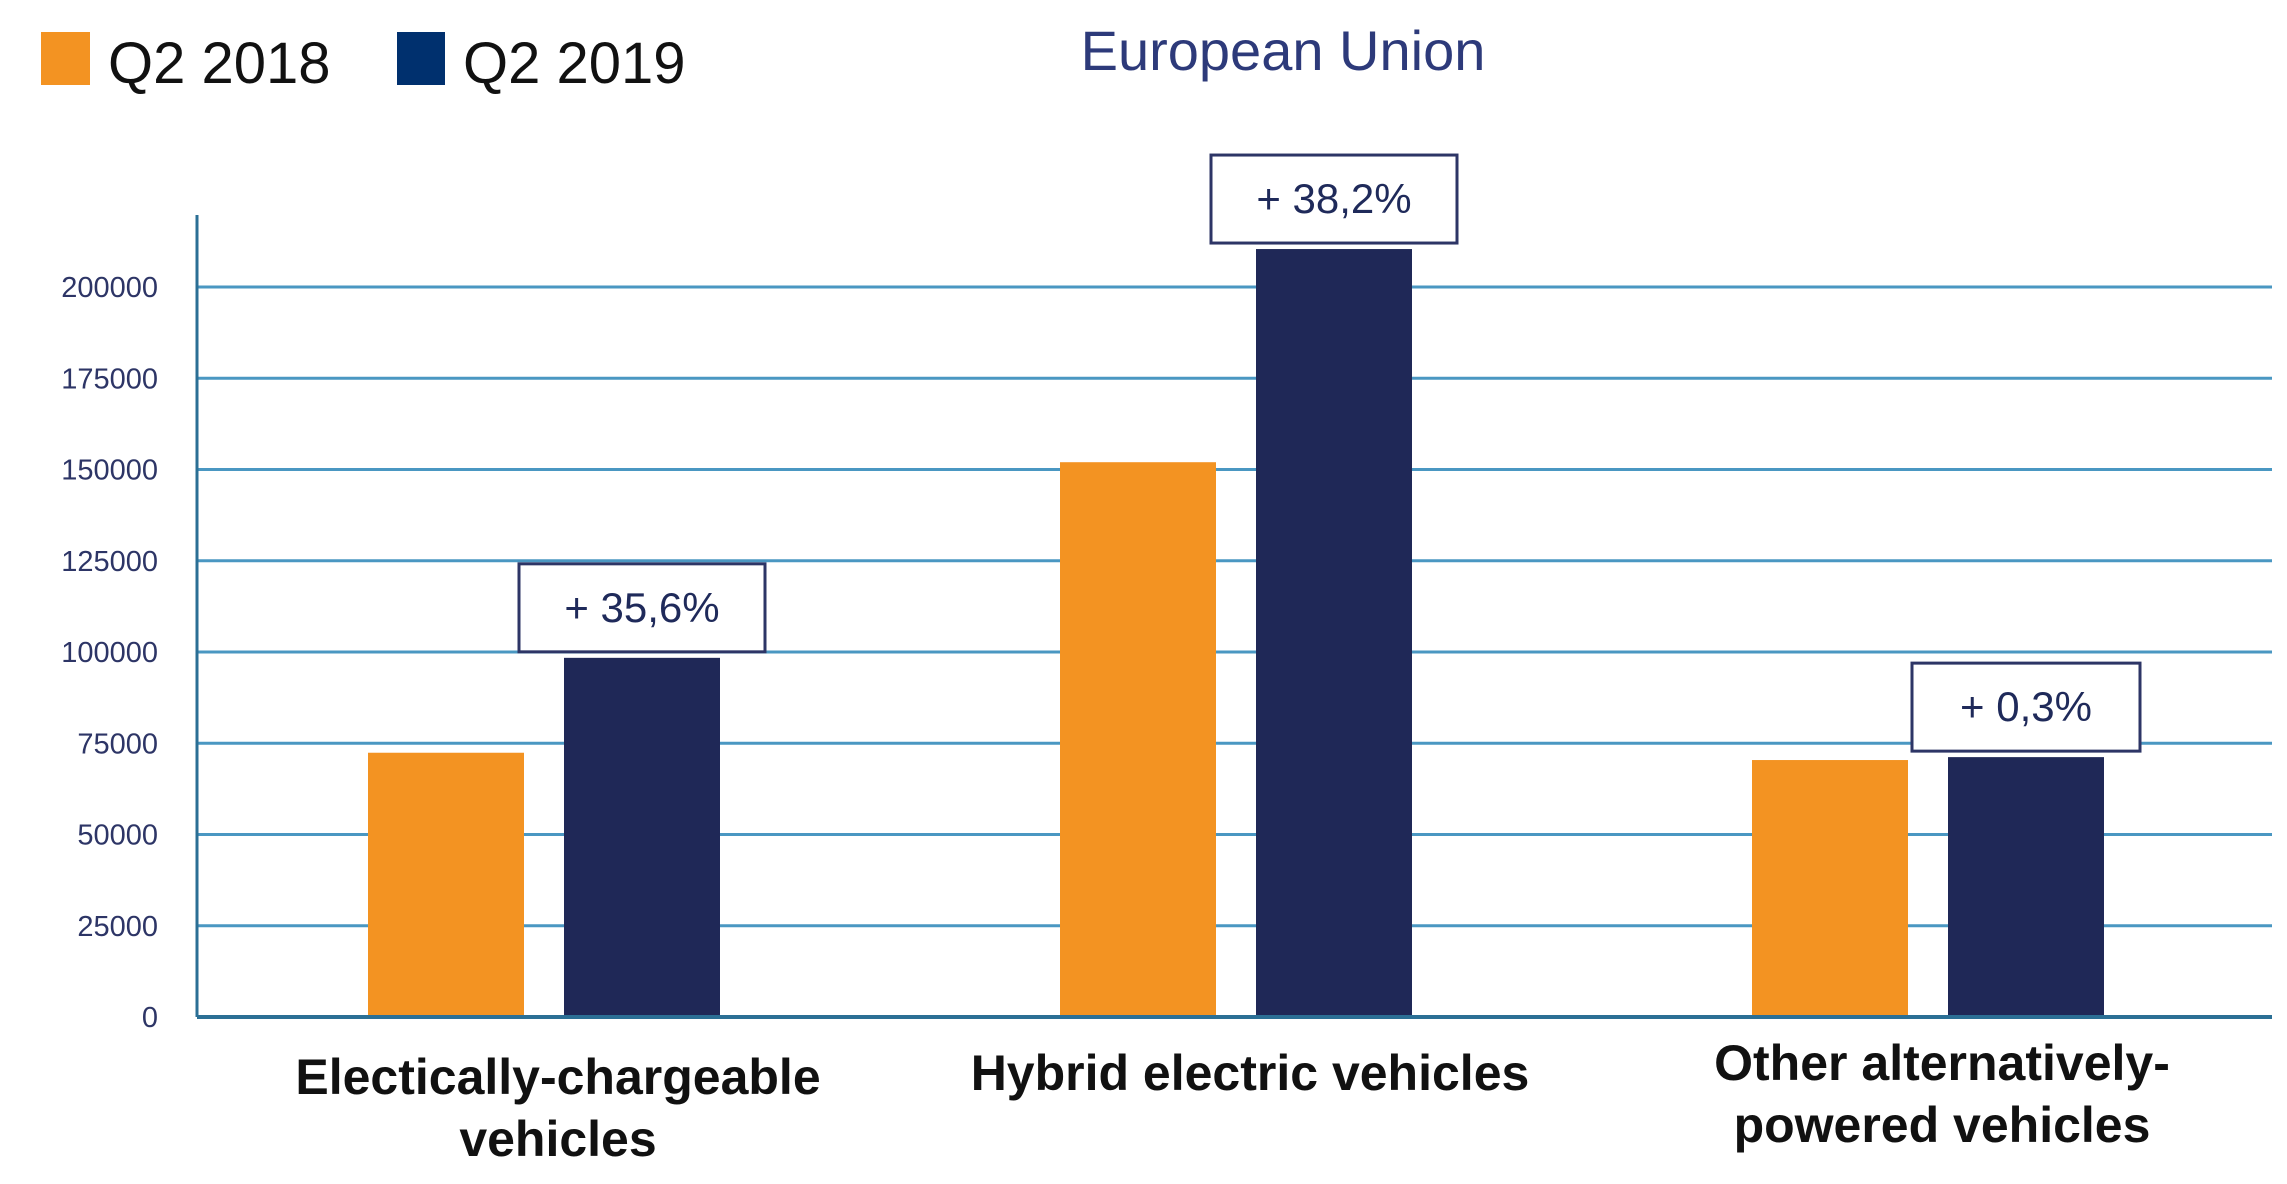 The height and width of the screenshot is (1184, 2287). Describe the element at coordinates (363, 63) in the screenshot. I see `legend: Q2 2018 Q2 2019` at that location.